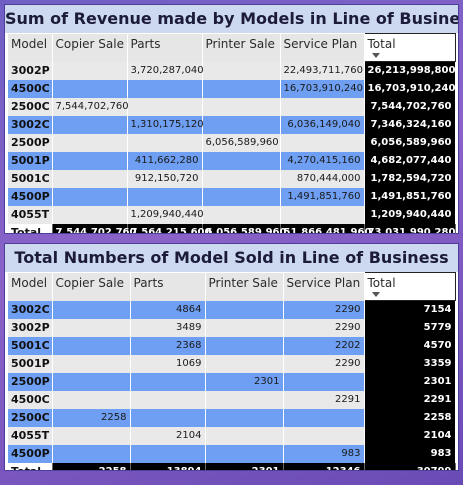 The image size is (463, 485). What do you see at coordinates (322, 196) in the screenshot?
I see `value-cell: 1,491,851,760` at bounding box center [322, 196].